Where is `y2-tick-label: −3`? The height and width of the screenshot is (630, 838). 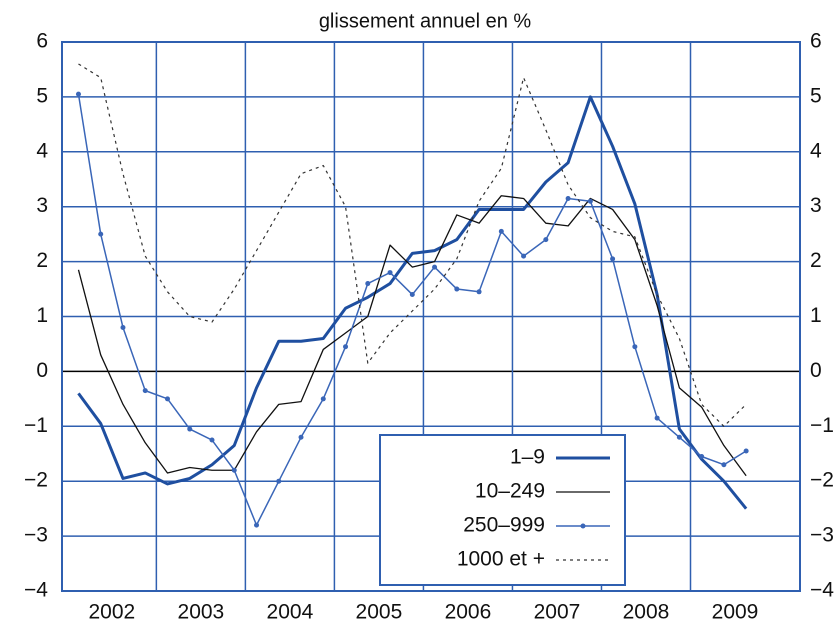 y2-tick-label: −3 is located at coordinates (822, 535).